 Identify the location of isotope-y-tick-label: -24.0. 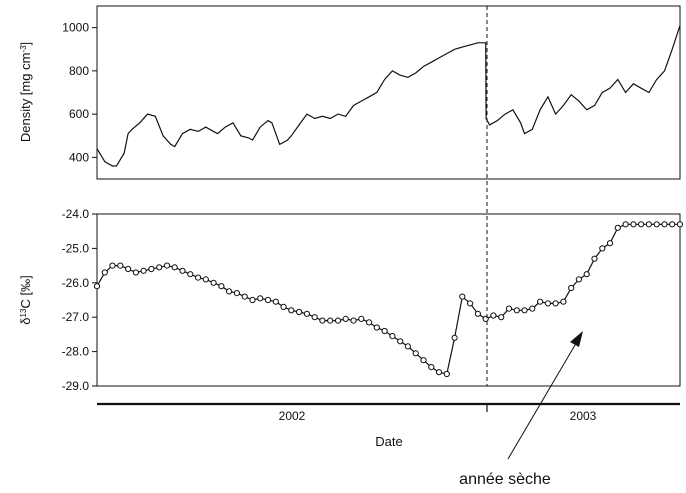
(76, 214).